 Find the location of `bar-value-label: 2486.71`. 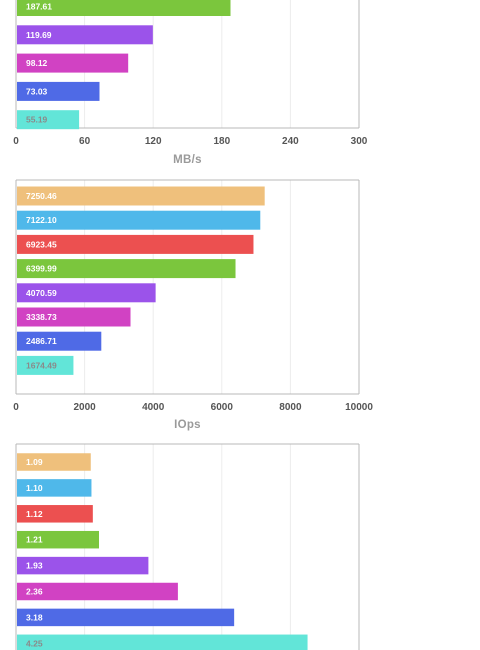

bar-value-label: 2486.71 is located at coordinates (41, 341).